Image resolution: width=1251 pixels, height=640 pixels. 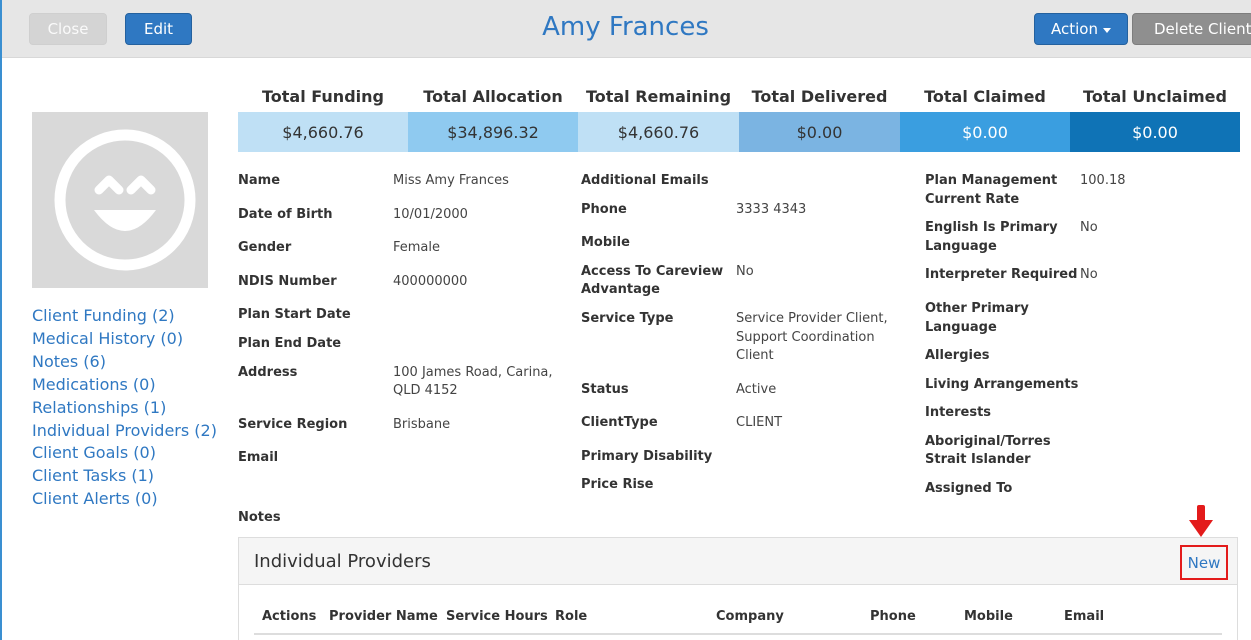 What do you see at coordinates (108, 338) in the screenshot?
I see `medical-history-link: Medical History (0)` at bounding box center [108, 338].